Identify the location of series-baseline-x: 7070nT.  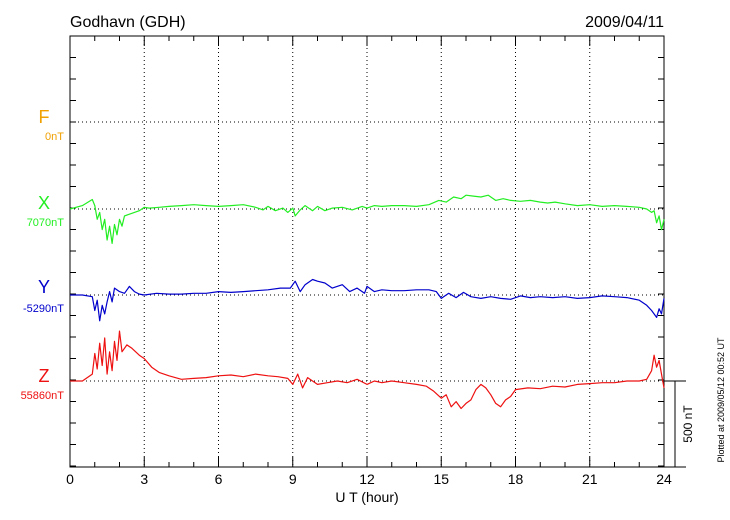
(46, 223).